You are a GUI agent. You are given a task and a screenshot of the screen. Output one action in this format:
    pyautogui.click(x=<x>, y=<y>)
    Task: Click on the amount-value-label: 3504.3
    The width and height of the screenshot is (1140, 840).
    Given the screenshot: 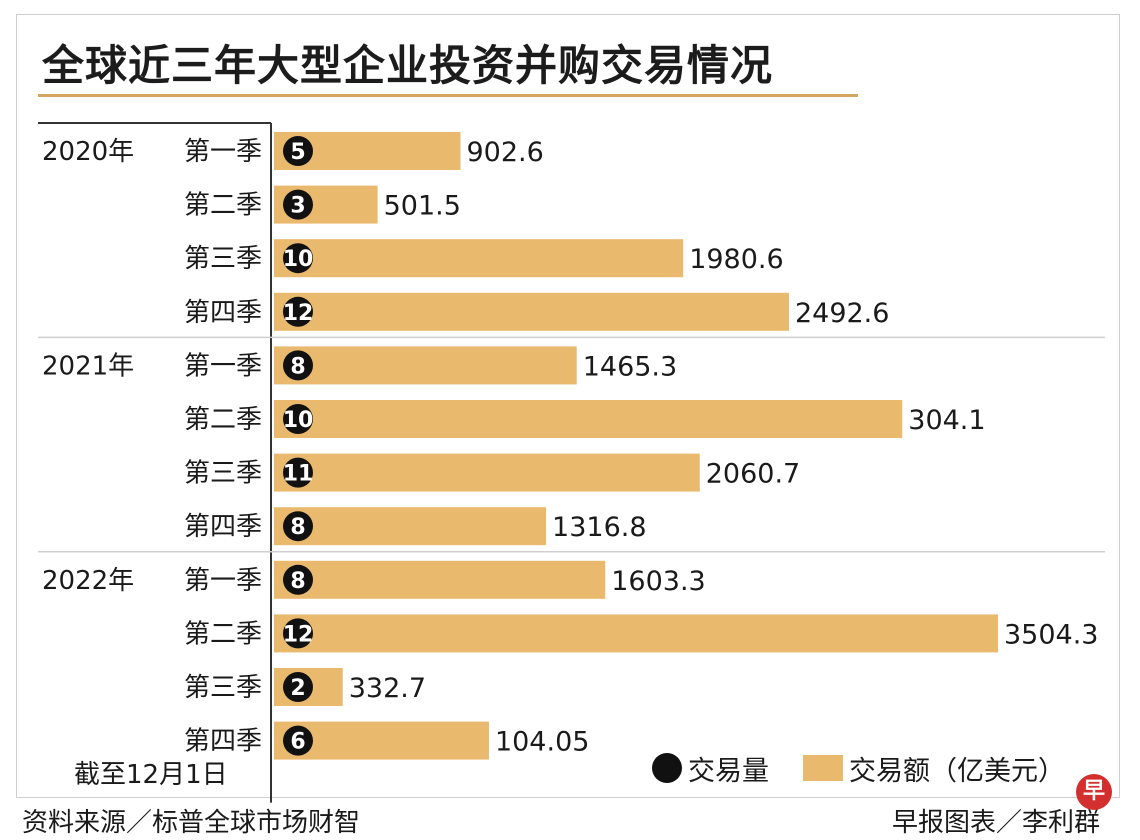 What is the action you would take?
    pyautogui.click(x=1051, y=634)
    